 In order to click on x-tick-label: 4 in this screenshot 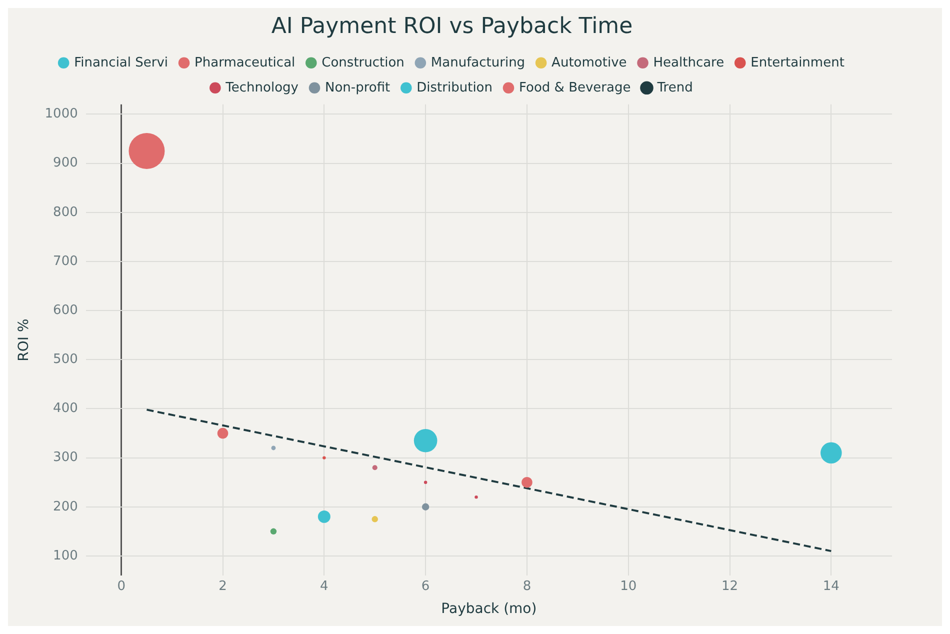, I will do `click(324, 586)`.